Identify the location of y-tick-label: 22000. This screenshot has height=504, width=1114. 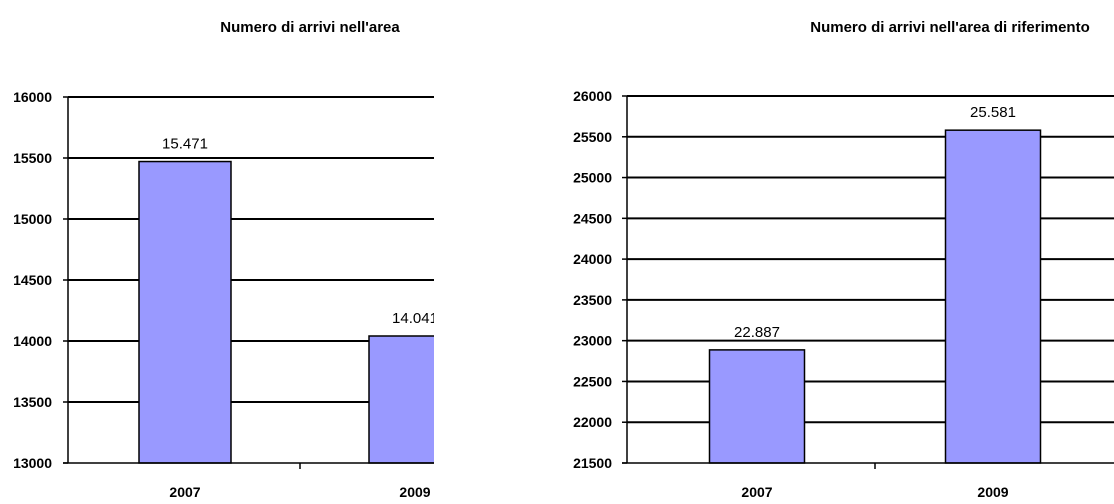
(592, 422).